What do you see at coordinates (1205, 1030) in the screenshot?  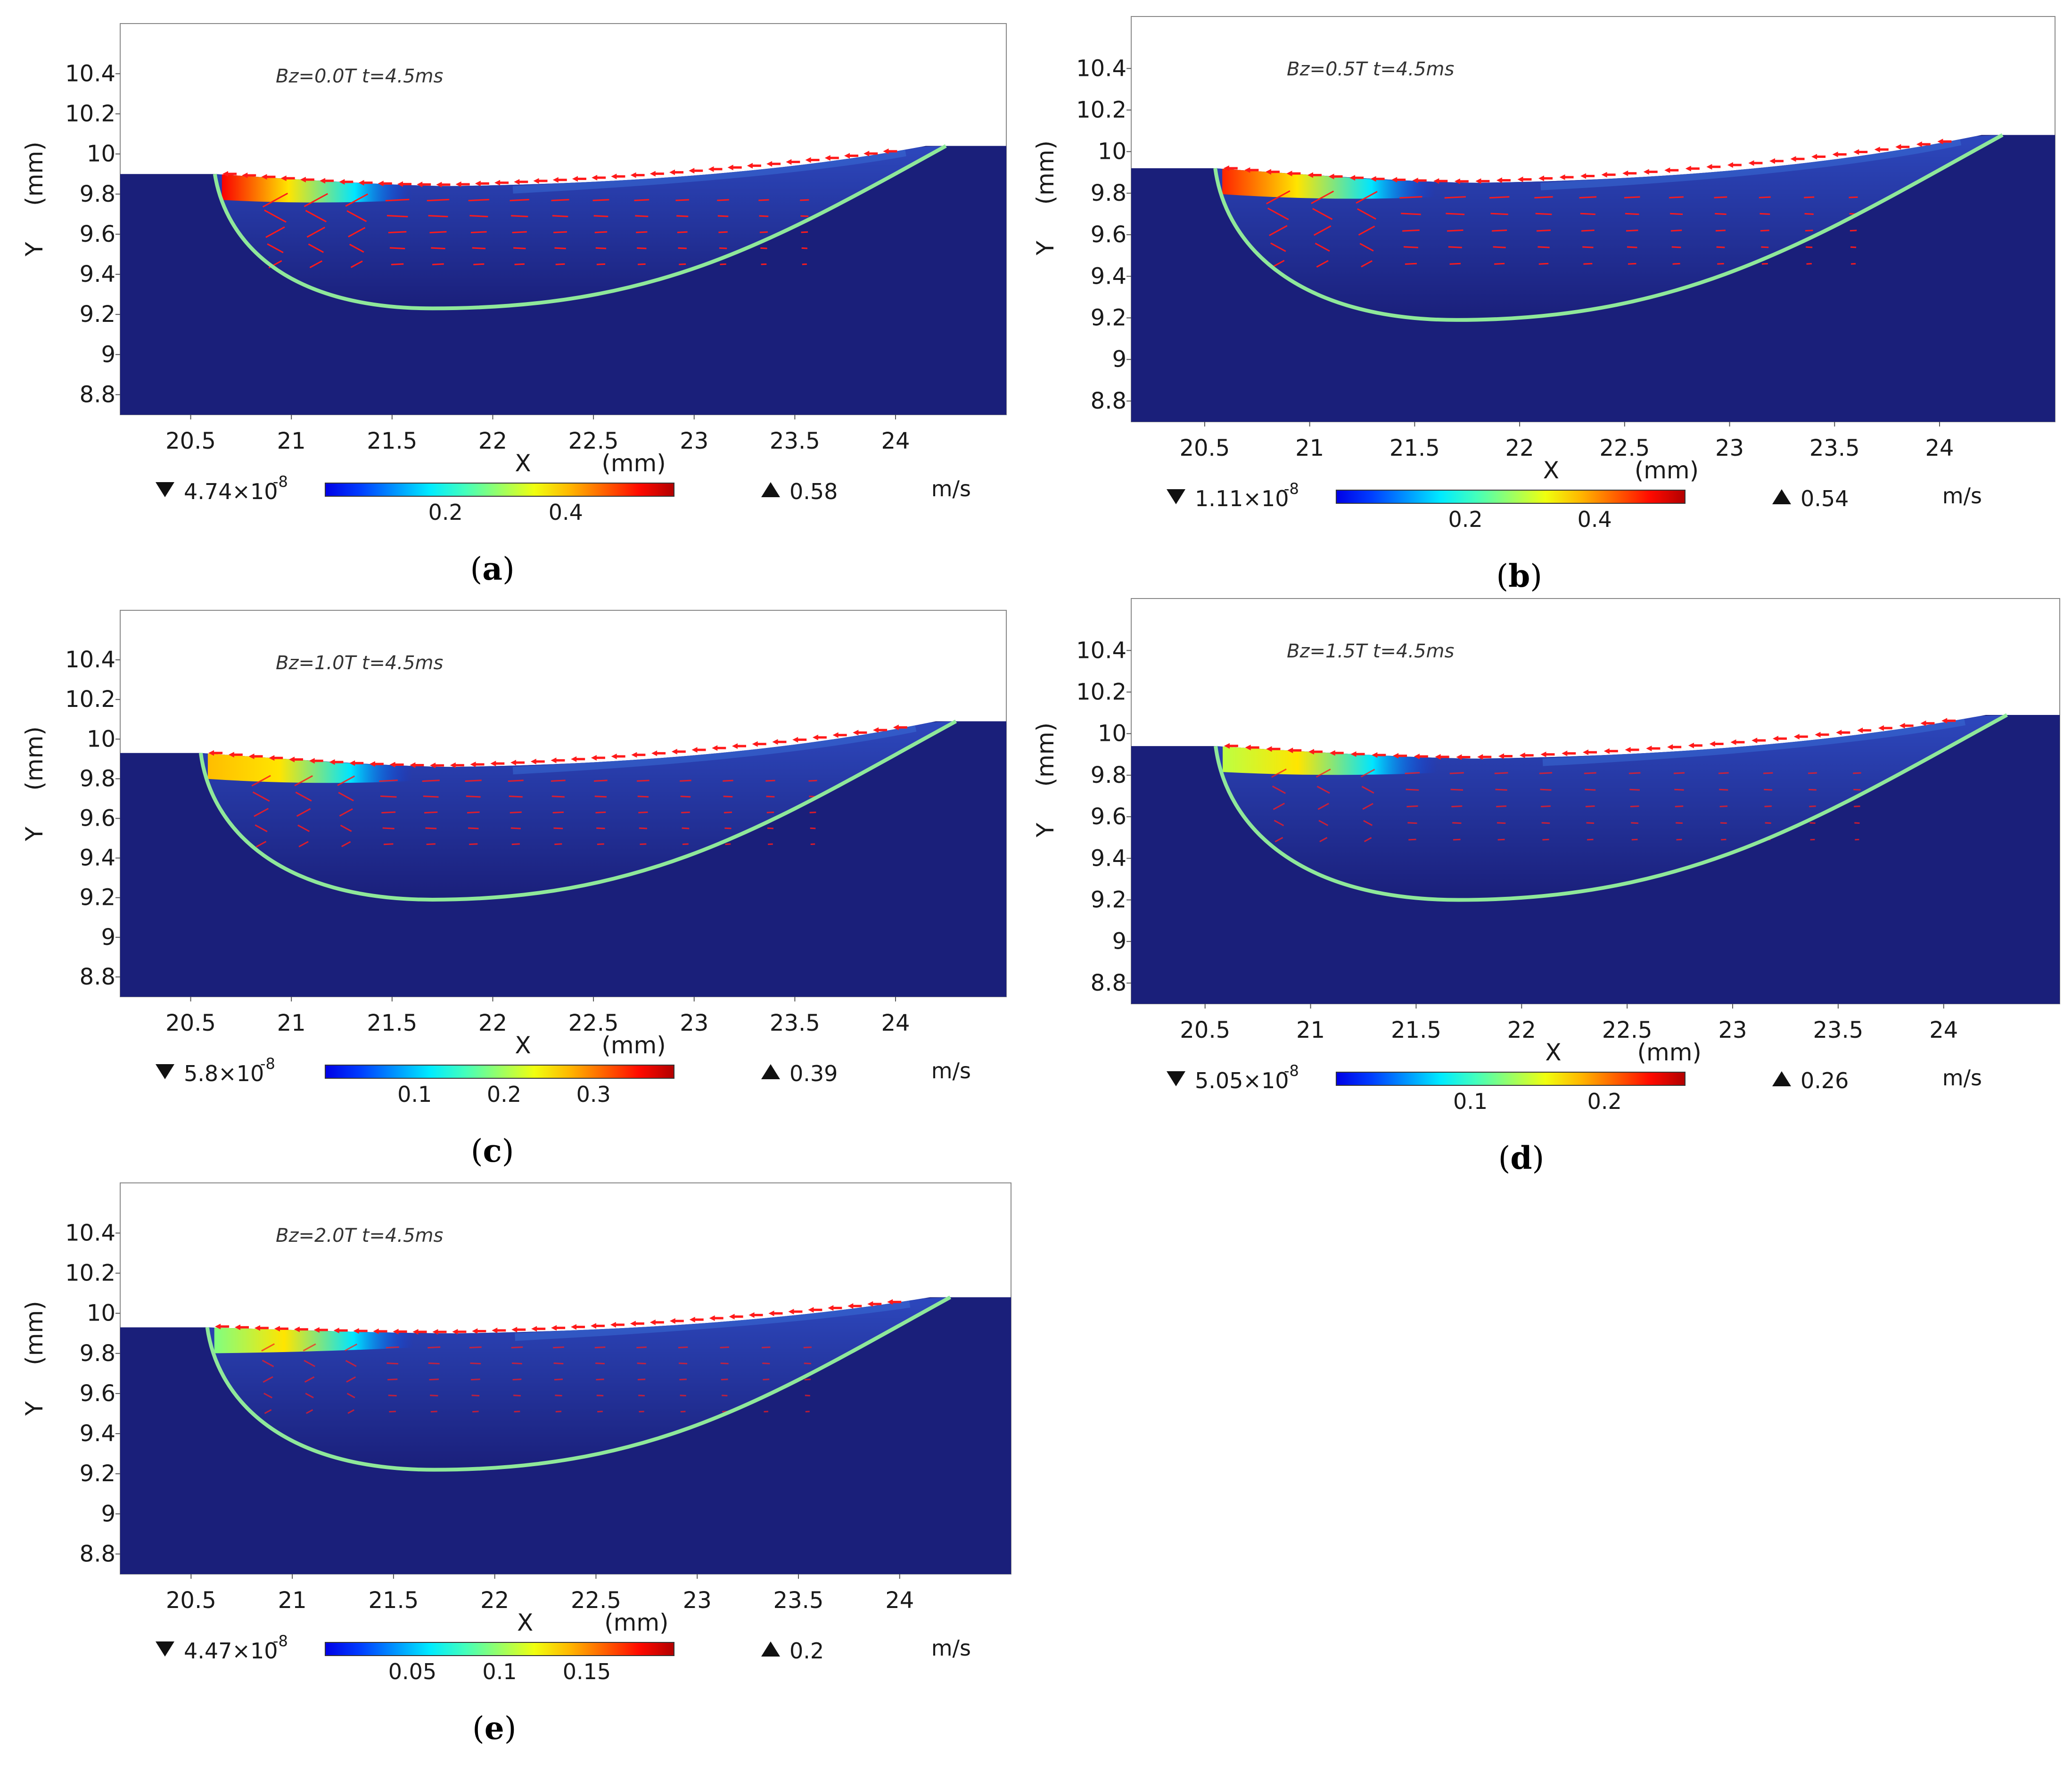 I see `x-tick-label: 20.5` at bounding box center [1205, 1030].